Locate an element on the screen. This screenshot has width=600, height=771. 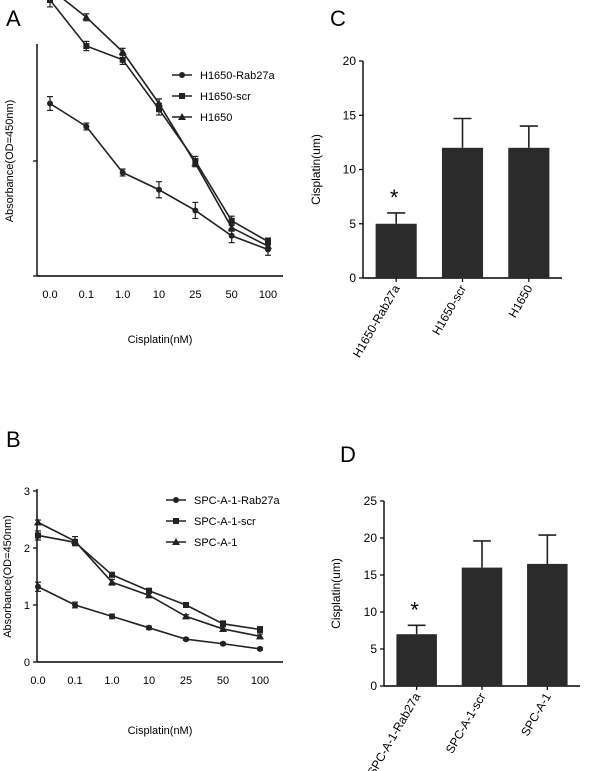
panel-a-x-tick-label: 1.0 is located at coordinates (122, 295).